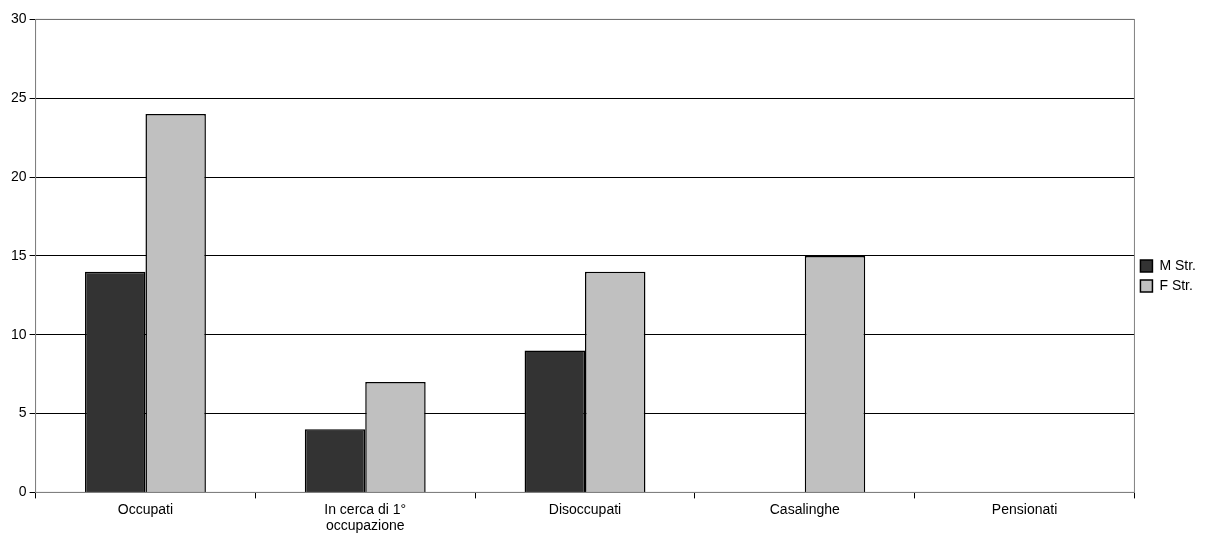 This screenshot has height=546, width=1224. Describe the element at coordinates (1177, 264) in the screenshot. I see `legend-label: M Str.` at that location.